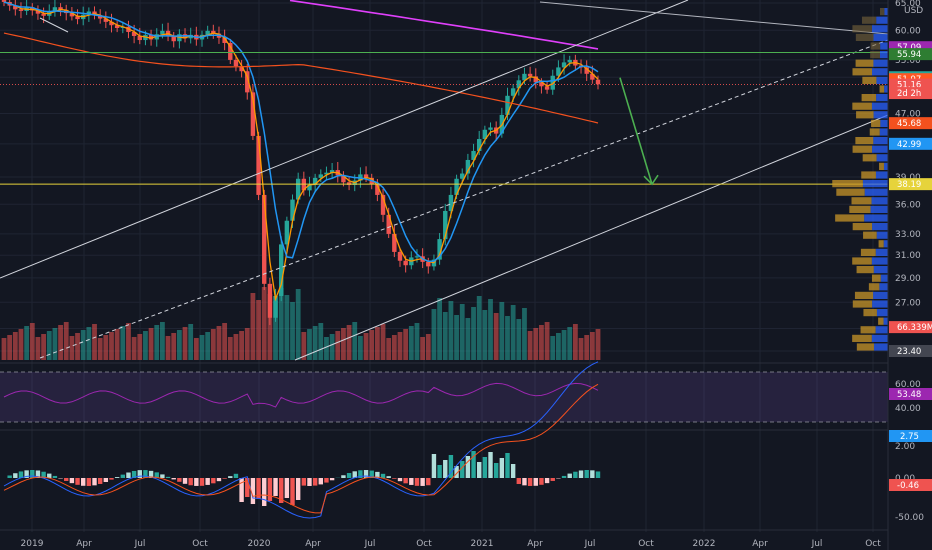 This screenshot has width=932, height=550. What do you see at coordinates (909, 352) in the screenshot?
I see `price-tag-label: 23.40` at bounding box center [909, 352].